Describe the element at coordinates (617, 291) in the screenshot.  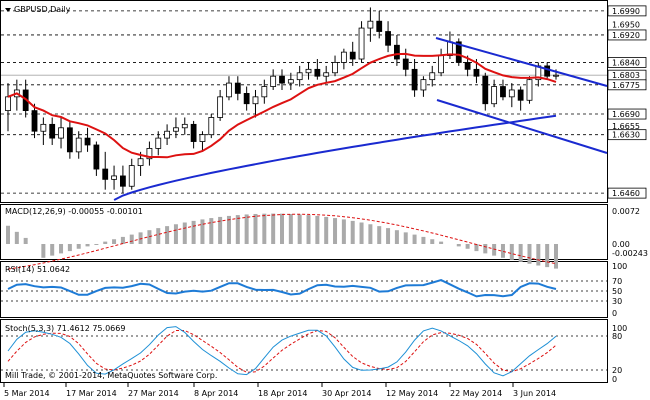
I see `rsi-axis-50: 50` at that location.